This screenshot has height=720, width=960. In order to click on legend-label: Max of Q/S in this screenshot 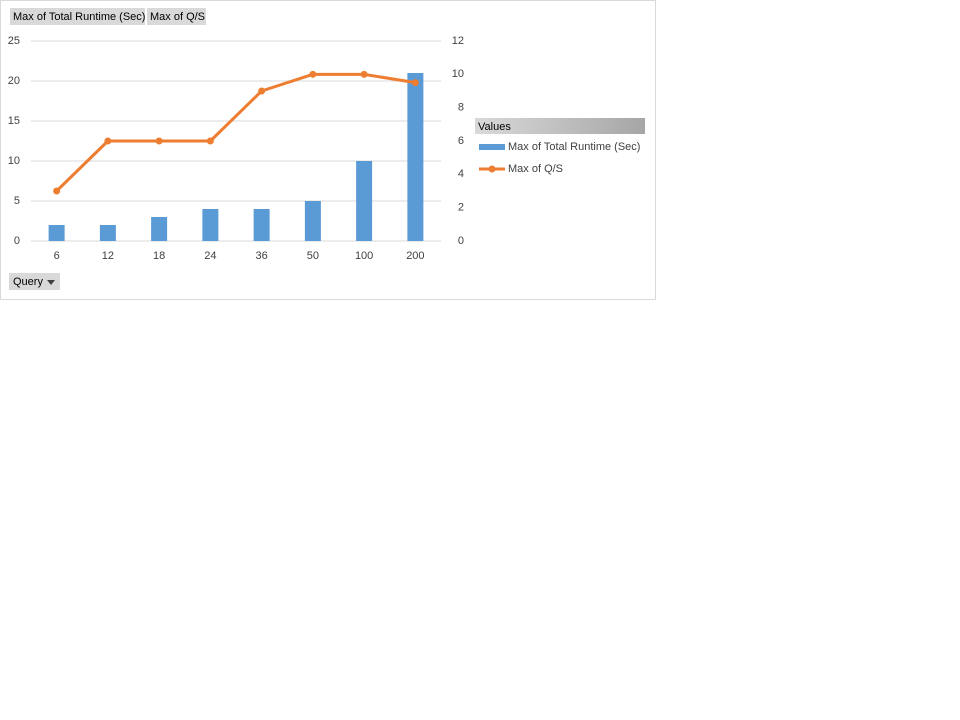, I will do `click(535, 169)`.